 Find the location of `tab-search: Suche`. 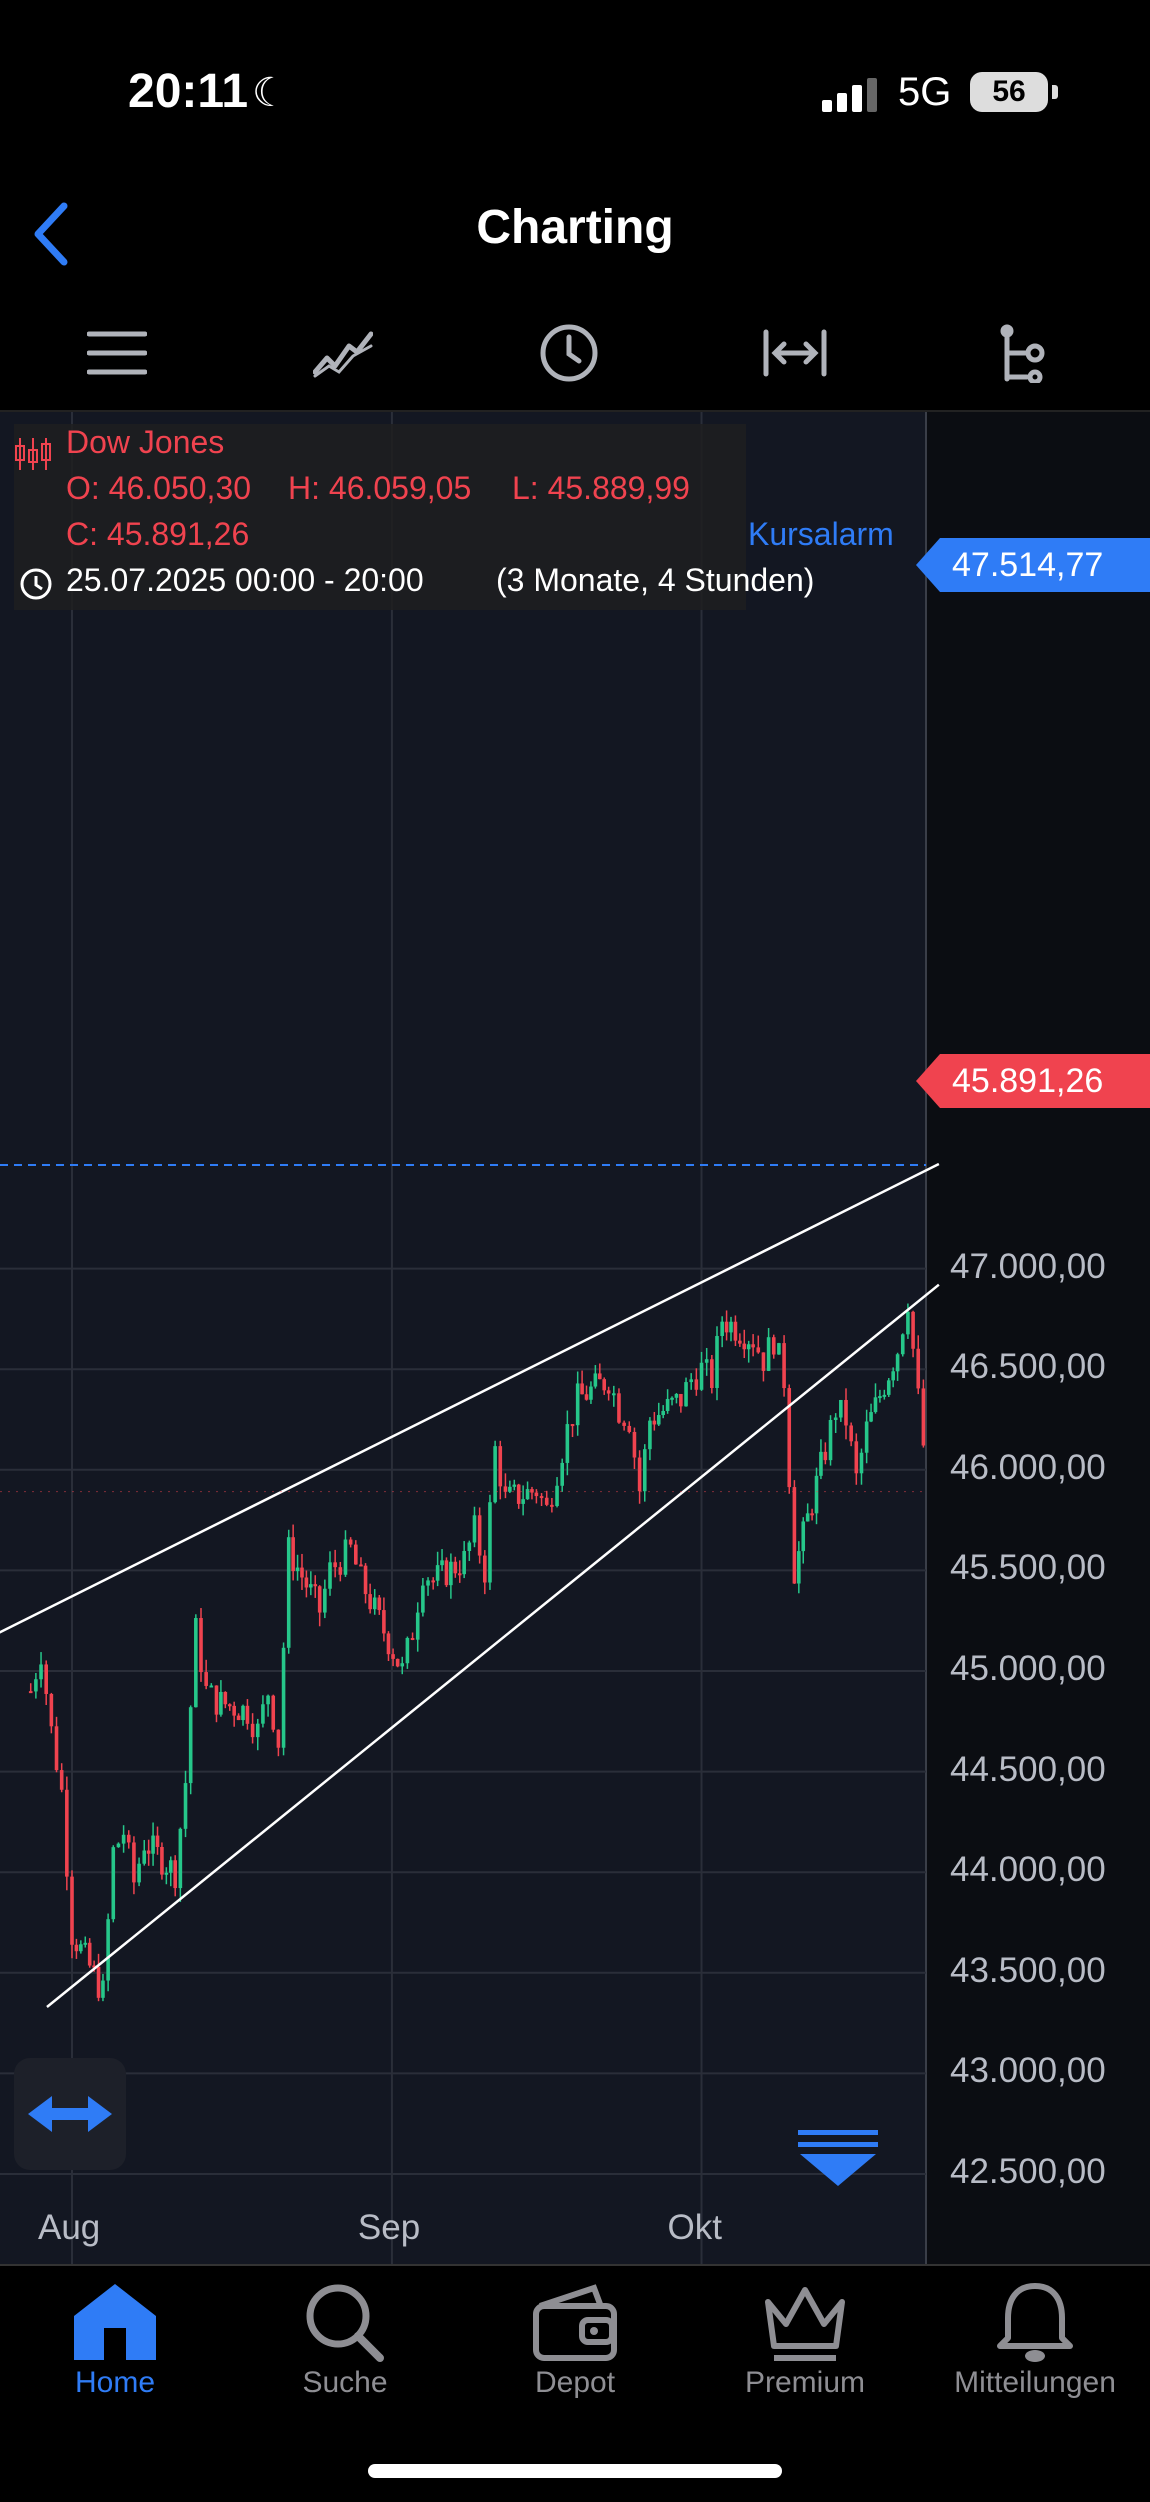

tab-search: Suche is located at coordinates (345, 2341).